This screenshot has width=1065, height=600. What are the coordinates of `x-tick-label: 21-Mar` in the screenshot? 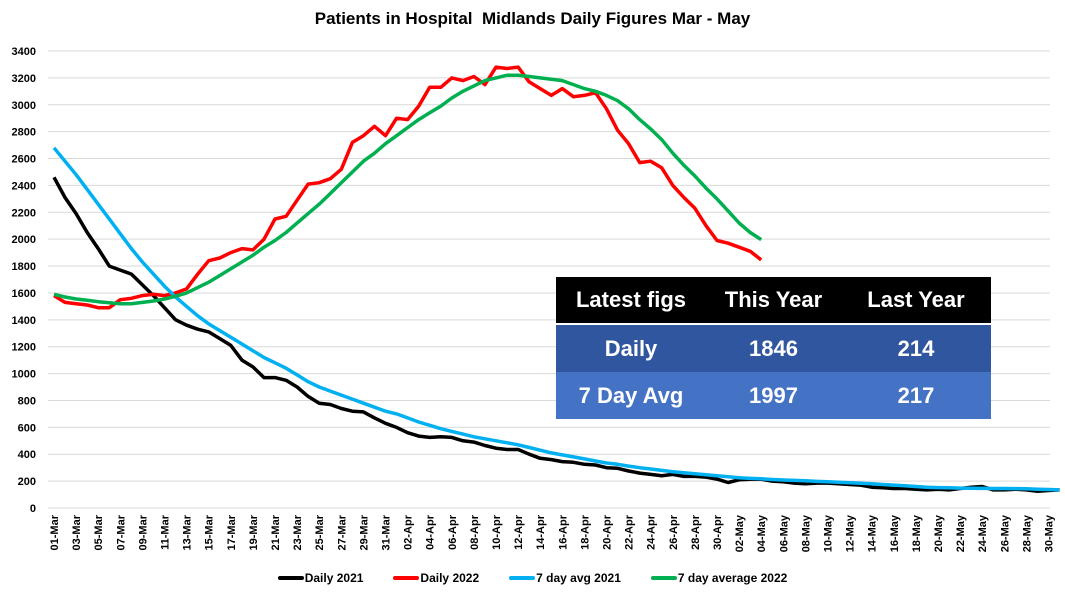 It's located at (276, 532).